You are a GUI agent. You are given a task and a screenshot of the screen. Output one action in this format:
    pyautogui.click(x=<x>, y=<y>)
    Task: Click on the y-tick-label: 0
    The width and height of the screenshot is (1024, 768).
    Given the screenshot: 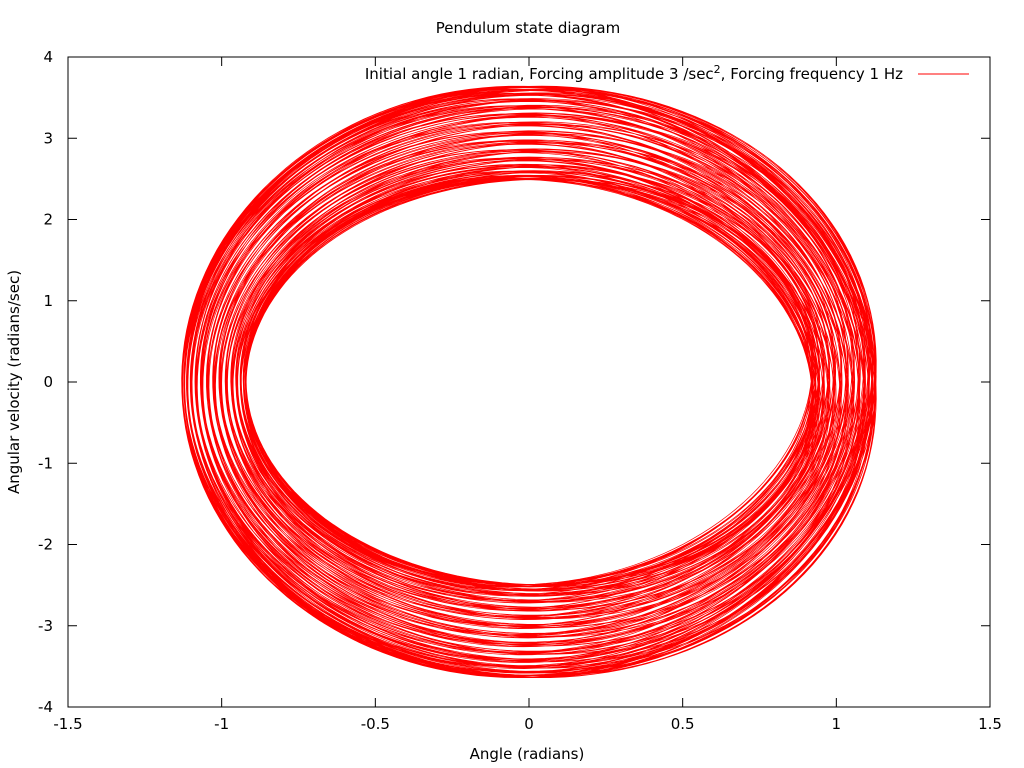 What is the action you would take?
    pyautogui.click(x=48, y=382)
    